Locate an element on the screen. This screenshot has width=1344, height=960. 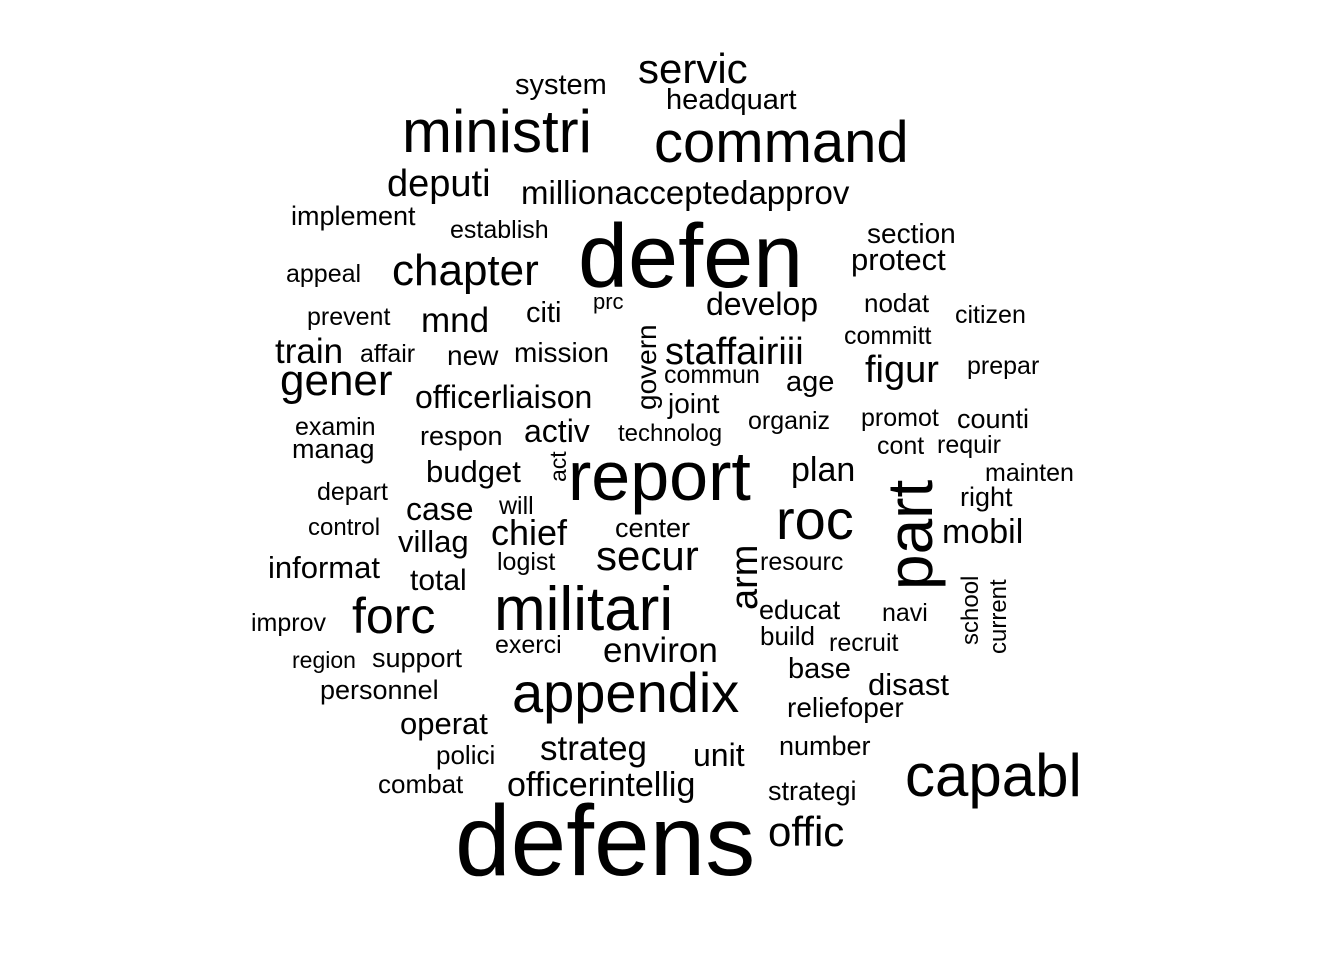
word-secur: secur is located at coordinates (647, 555).